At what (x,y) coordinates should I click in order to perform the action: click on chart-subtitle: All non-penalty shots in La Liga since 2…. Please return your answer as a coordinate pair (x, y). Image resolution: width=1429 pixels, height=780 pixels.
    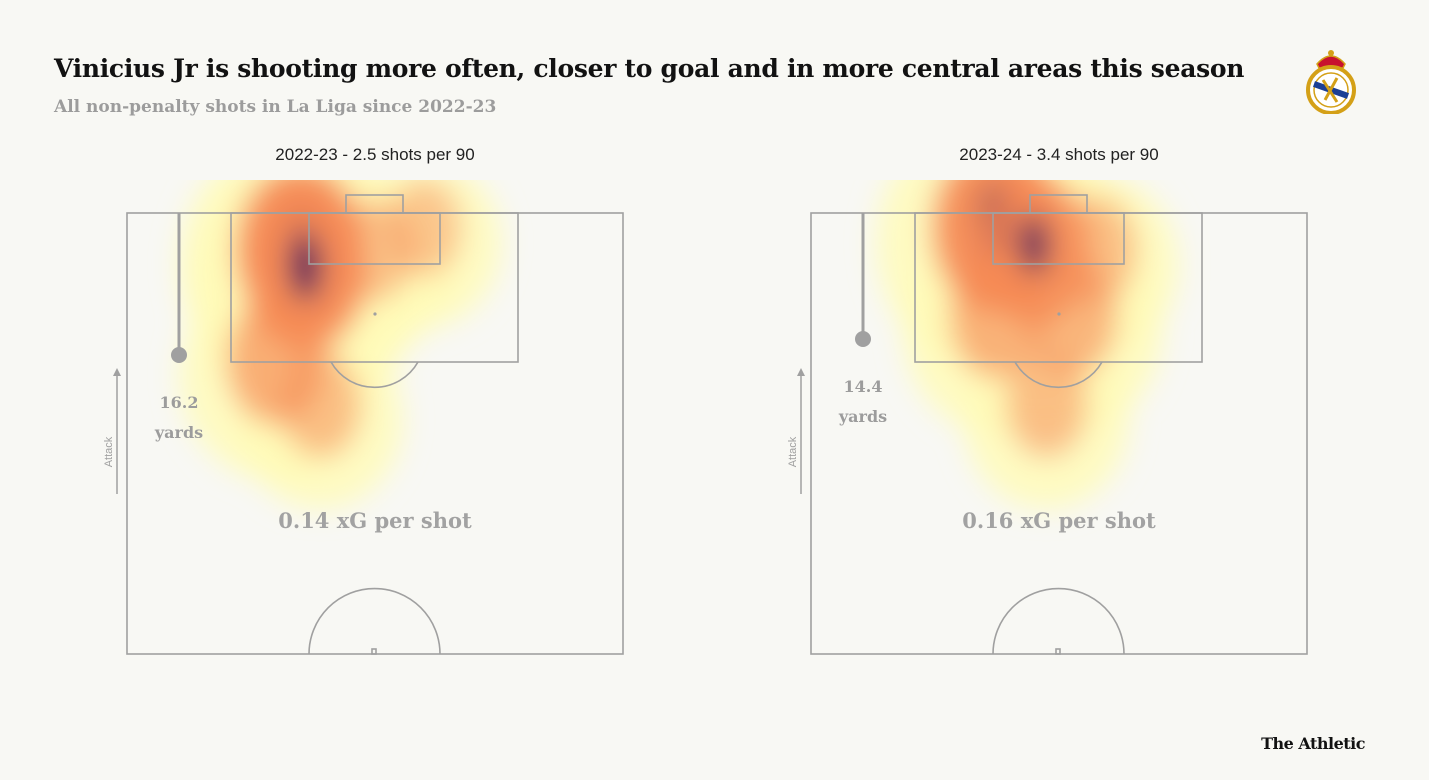
    Looking at the image, I should click on (275, 107).